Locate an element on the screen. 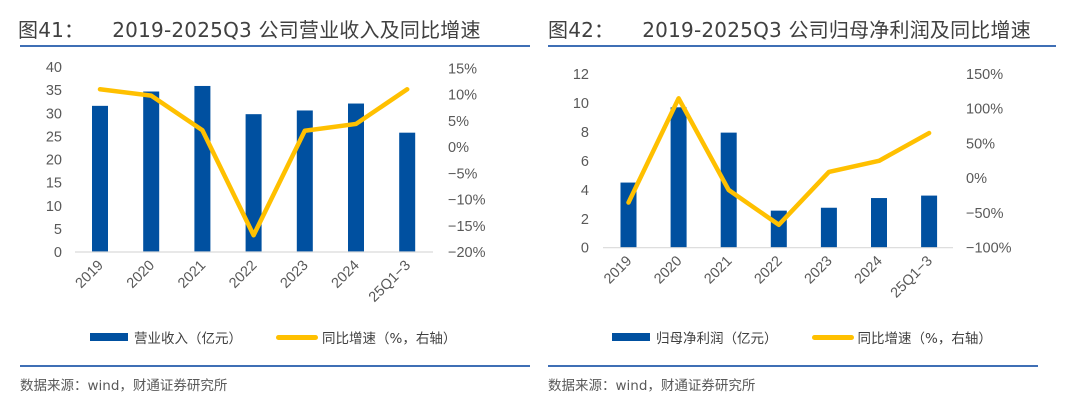 Image resolution: width=1080 pixels, height=411 pixels. legend-label: 营业收入（亿元） is located at coordinates (188, 339).